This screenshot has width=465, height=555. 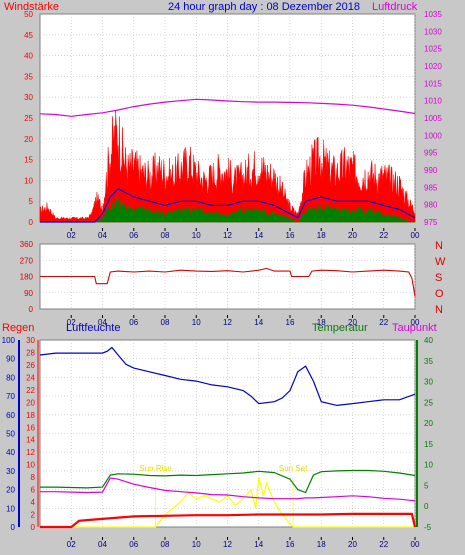 What do you see at coordinates (10, 490) in the screenshot?
I see `humidity-tick-label: 20` at bounding box center [10, 490].